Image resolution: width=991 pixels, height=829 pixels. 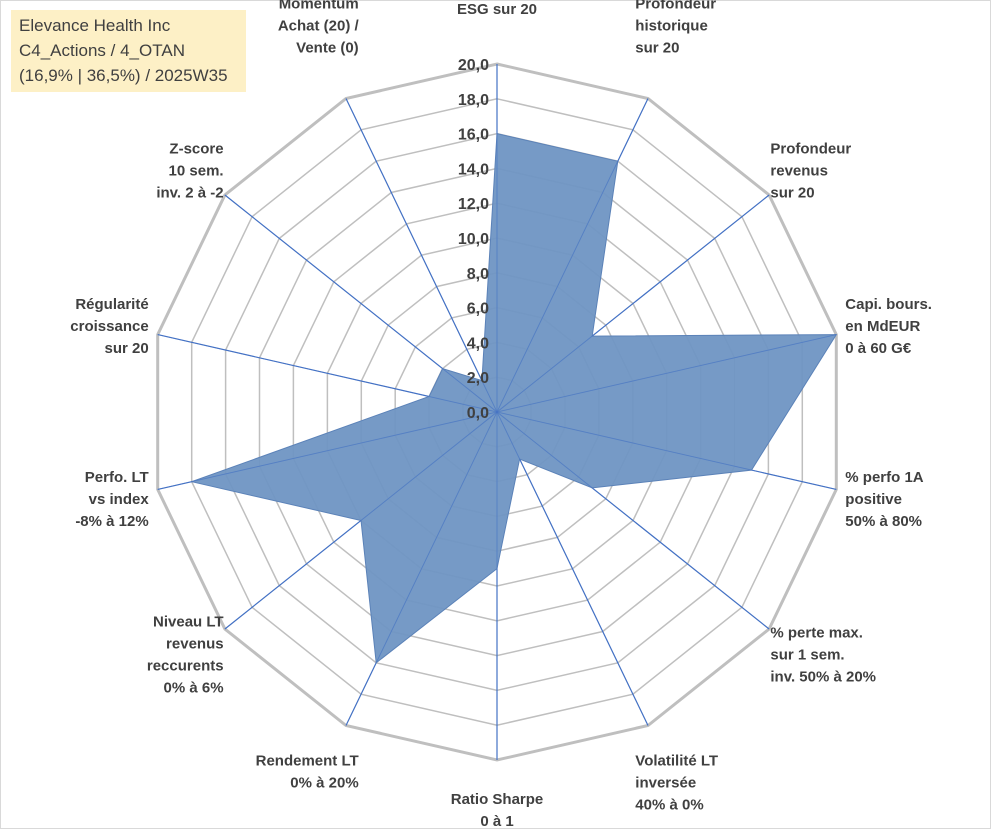 What do you see at coordinates (196, 171) in the screenshot?
I see `axis-label-line: 10 sem.` at bounding box center [196, 171].